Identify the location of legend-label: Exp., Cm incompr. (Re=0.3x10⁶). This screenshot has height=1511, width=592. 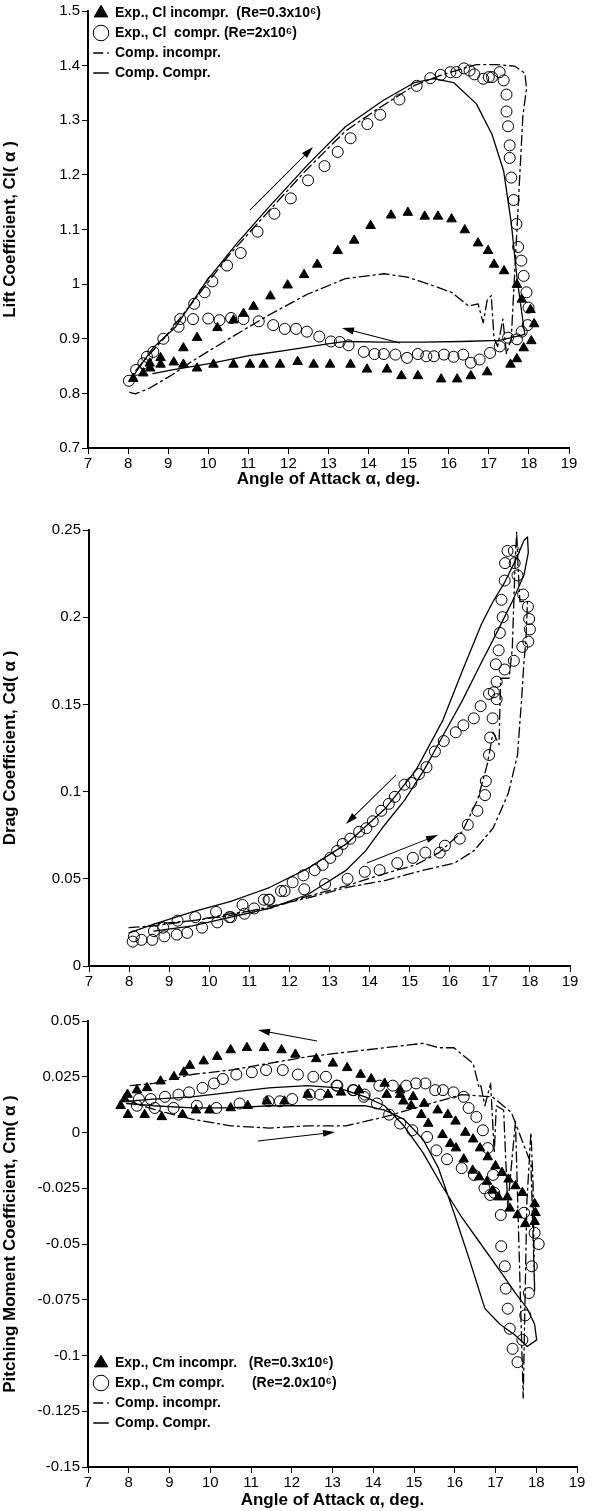
(224, 1361).